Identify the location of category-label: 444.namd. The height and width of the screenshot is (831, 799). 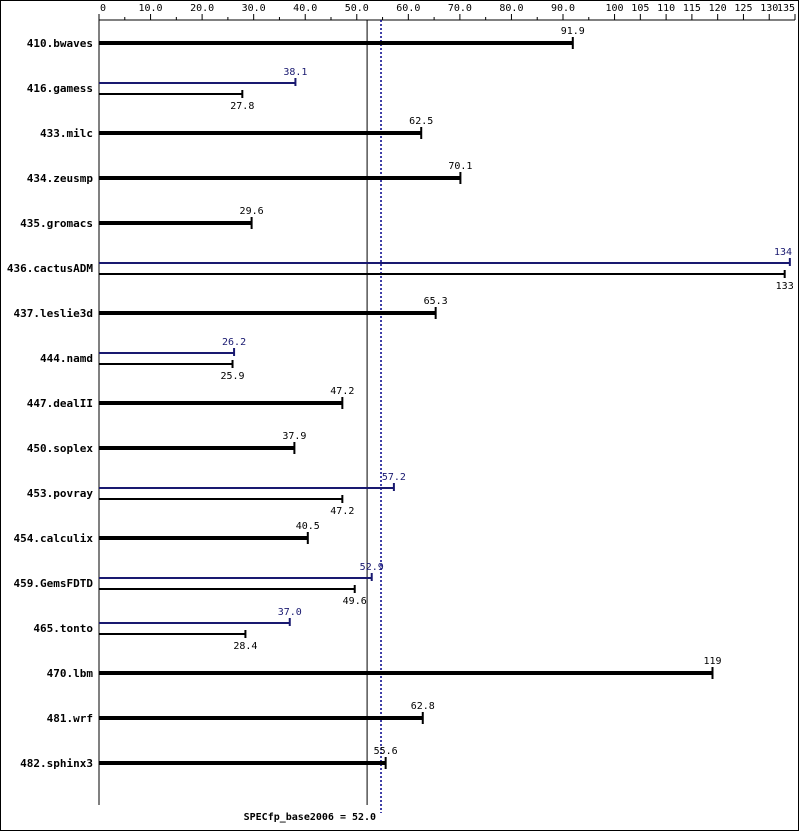
(66, 358).